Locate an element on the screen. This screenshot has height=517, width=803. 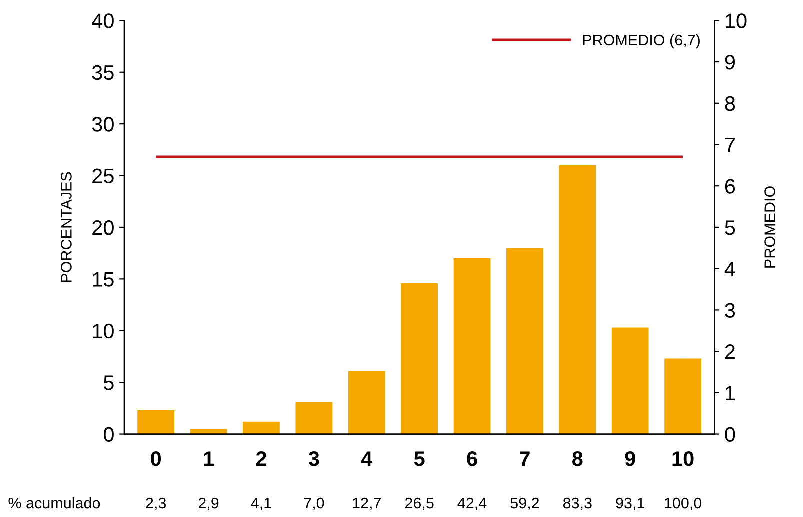
y2-tick-label: 5 is located at coordinates (730, 228).